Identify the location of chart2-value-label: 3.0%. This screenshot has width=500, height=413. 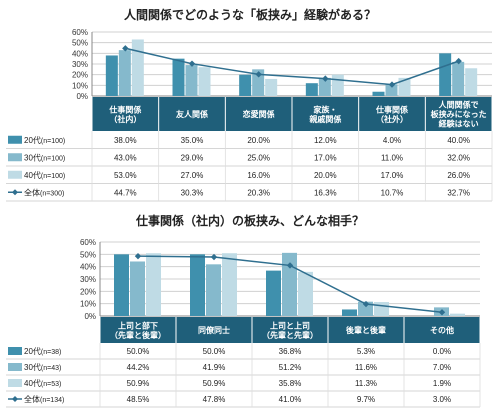
(442, 399).